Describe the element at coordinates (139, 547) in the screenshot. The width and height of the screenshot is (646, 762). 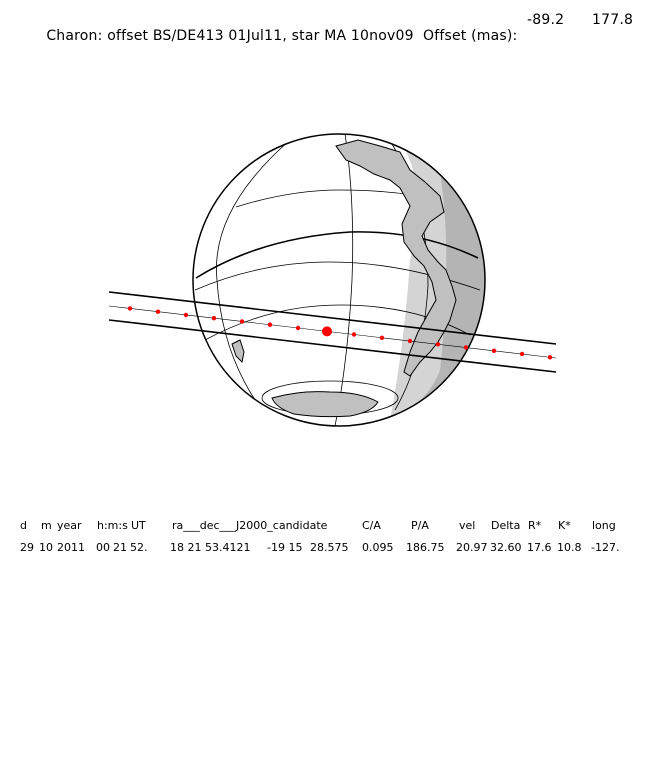
I see `cell-seconds: 52.` at that location.